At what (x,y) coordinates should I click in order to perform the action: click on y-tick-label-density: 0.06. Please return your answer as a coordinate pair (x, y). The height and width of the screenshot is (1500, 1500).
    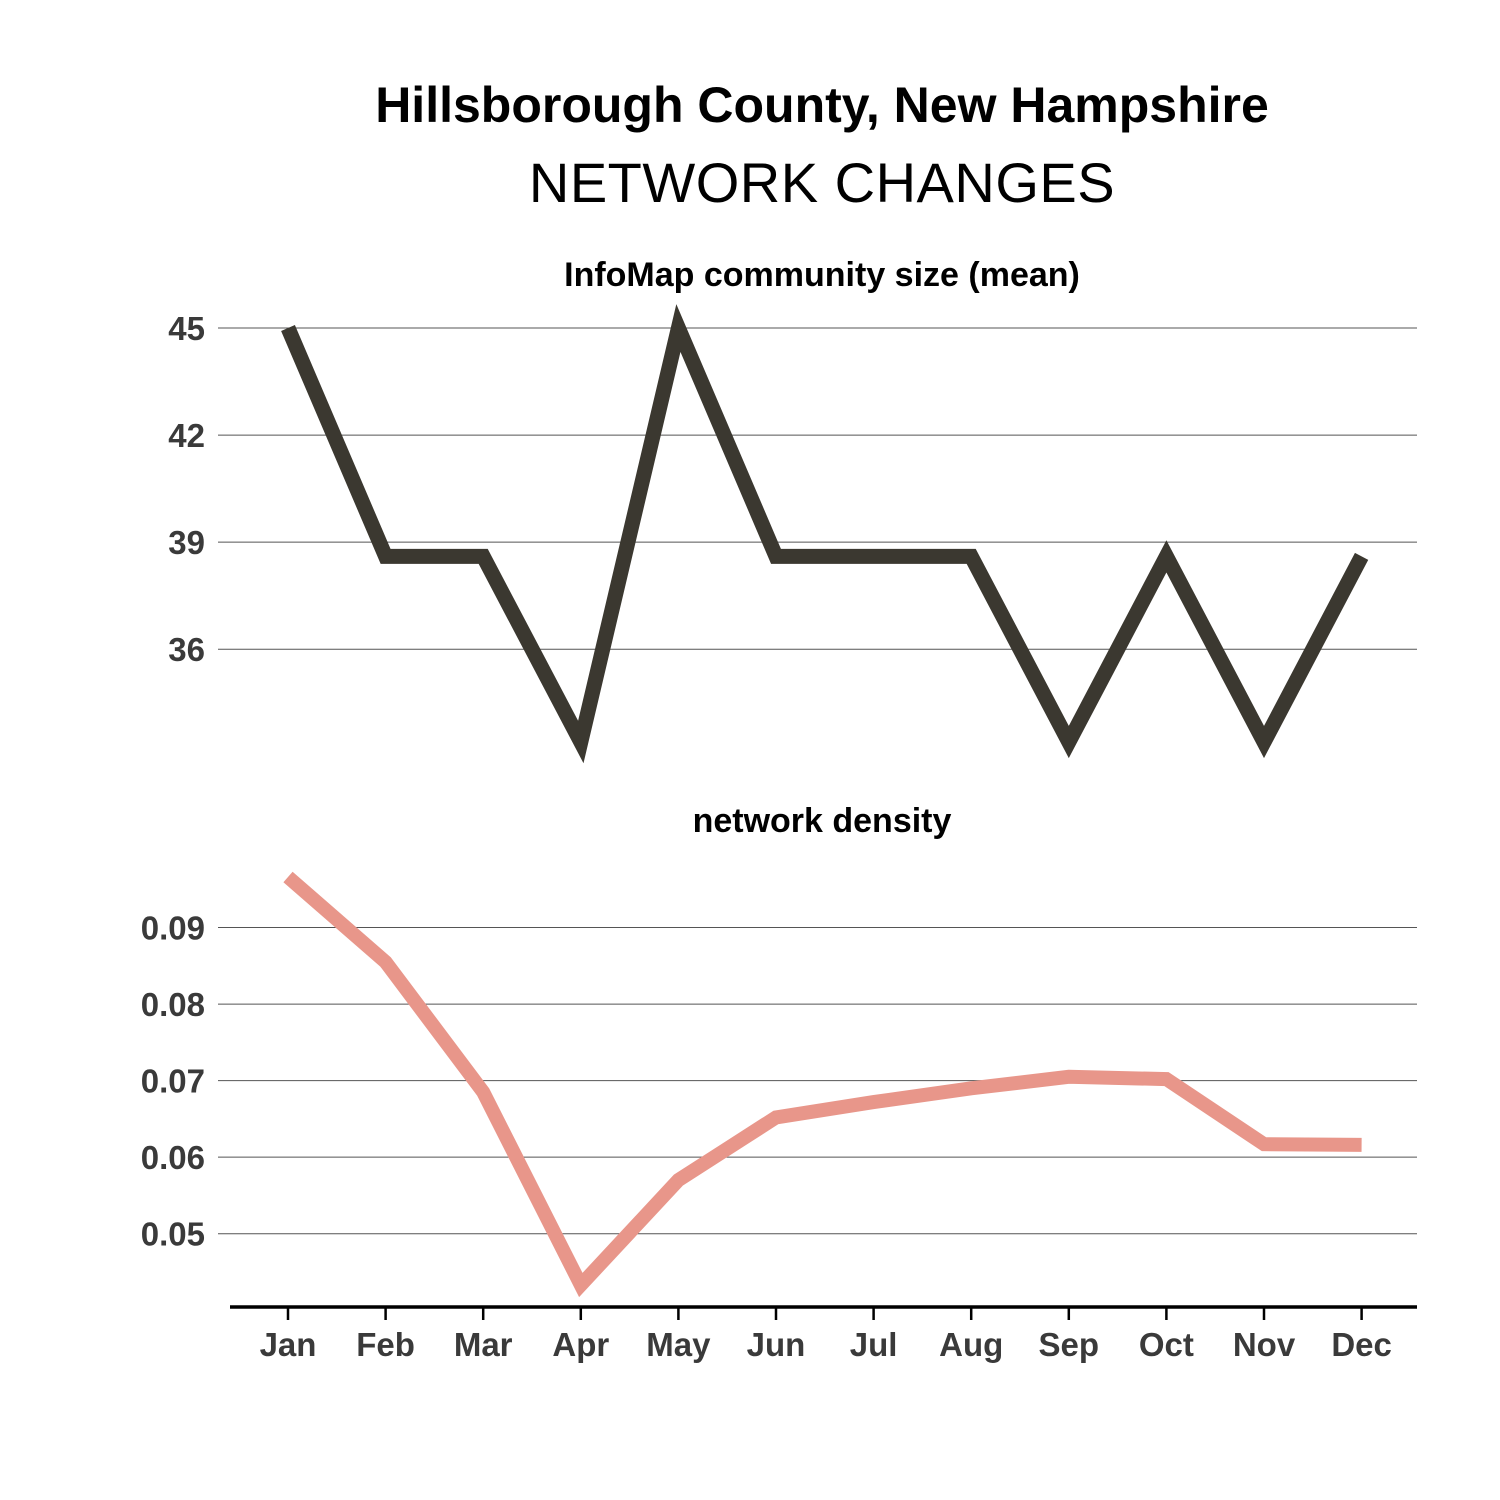
    Looking at the image, I should click on (173, 1157).